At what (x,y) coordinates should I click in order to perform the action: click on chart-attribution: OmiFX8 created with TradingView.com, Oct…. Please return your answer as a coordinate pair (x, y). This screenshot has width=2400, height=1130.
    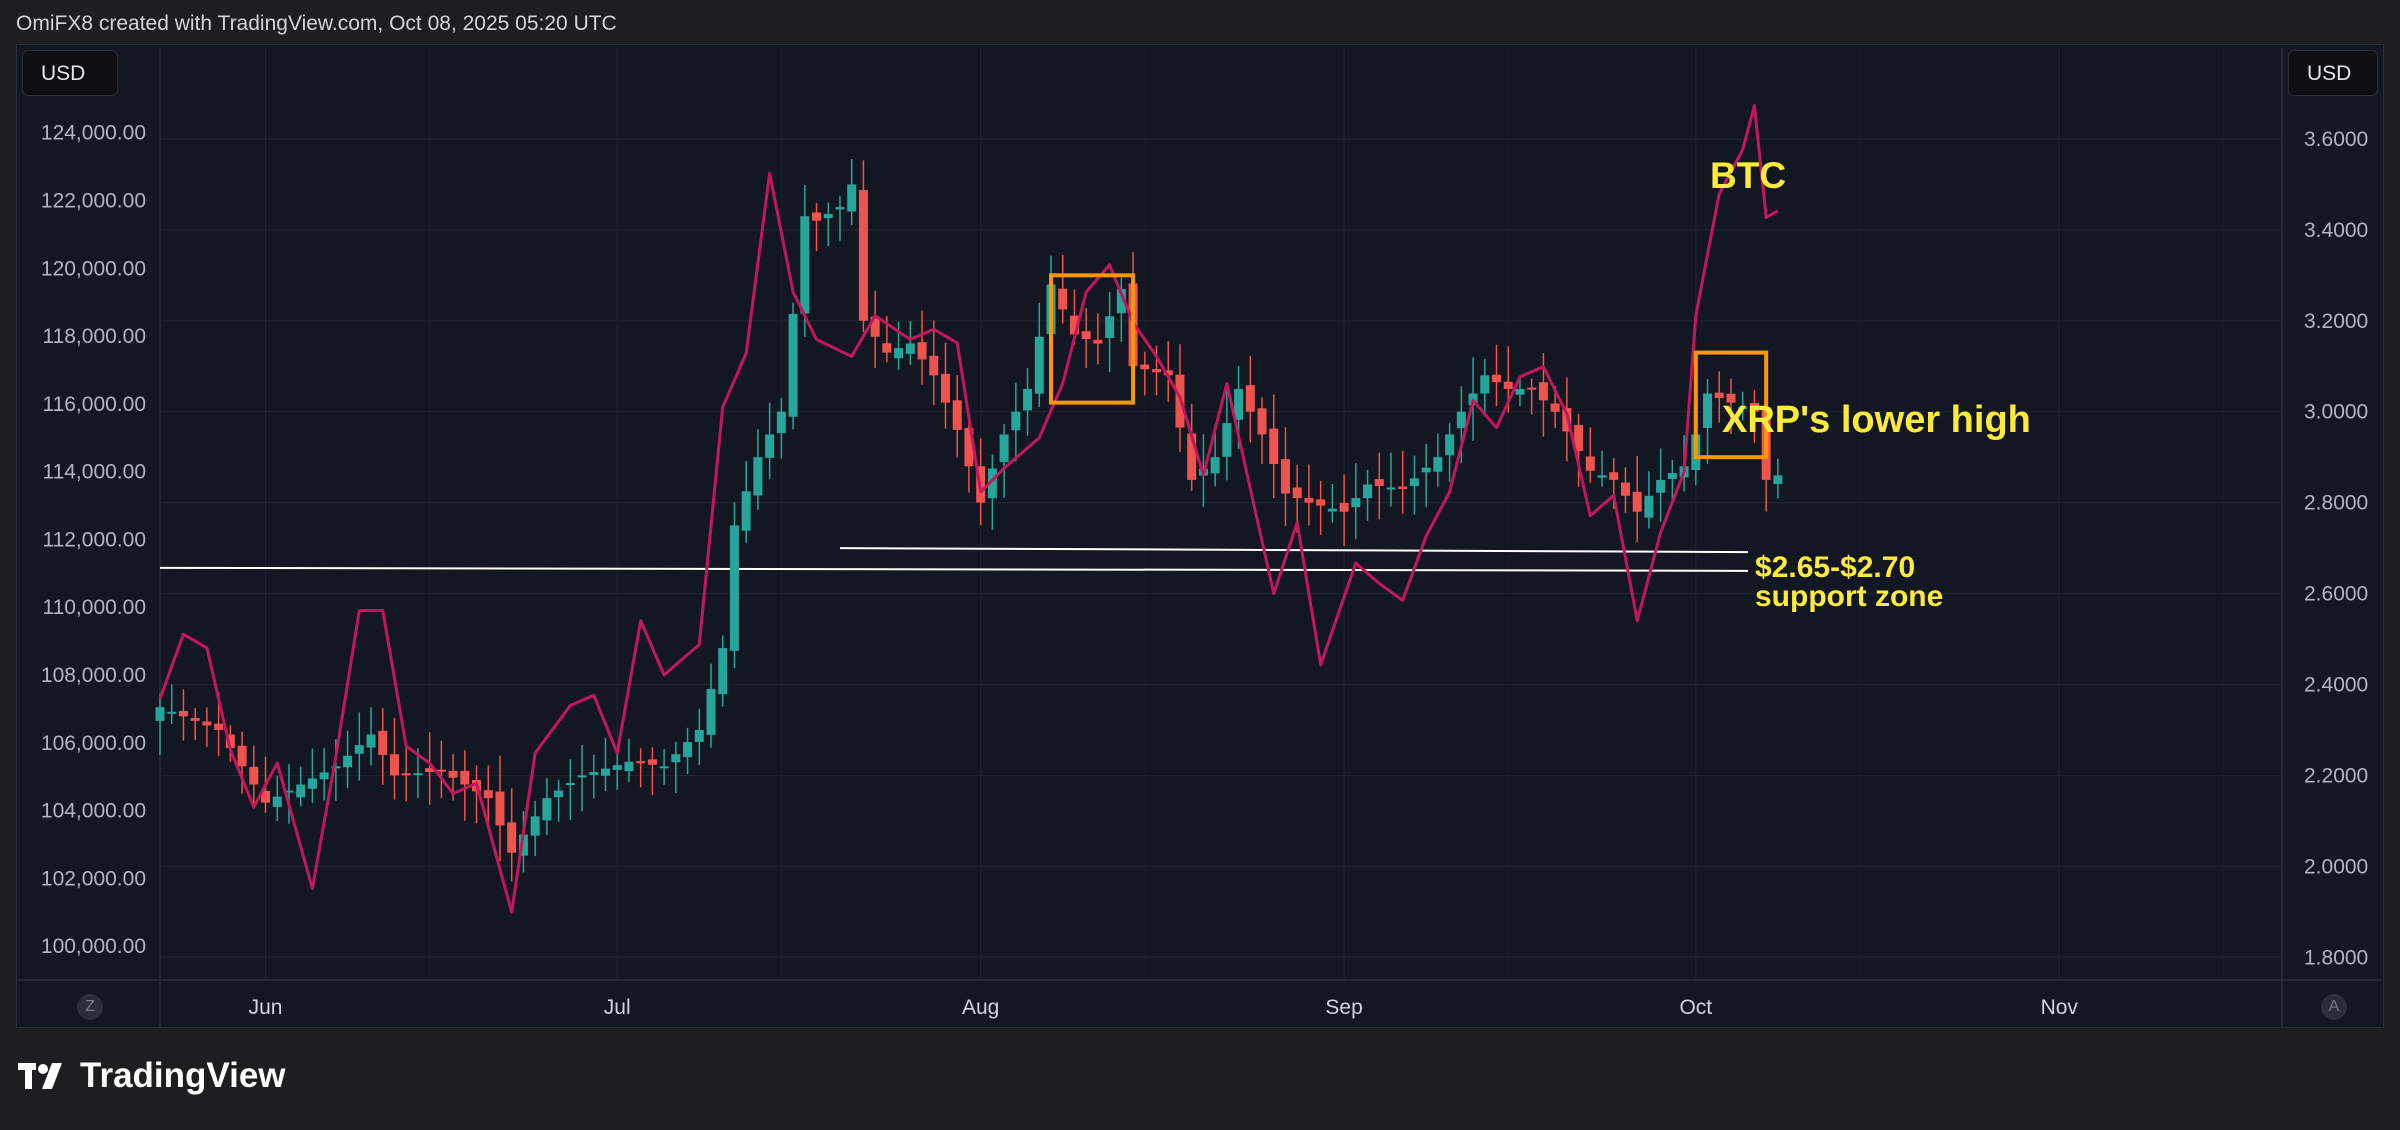
    Looking at the image, I should click on (316, 23).